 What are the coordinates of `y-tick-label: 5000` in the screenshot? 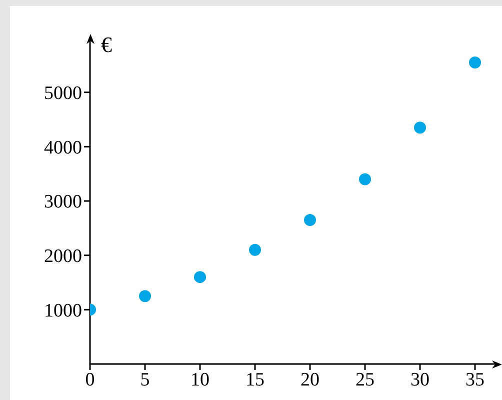 It's located at (63, 93).